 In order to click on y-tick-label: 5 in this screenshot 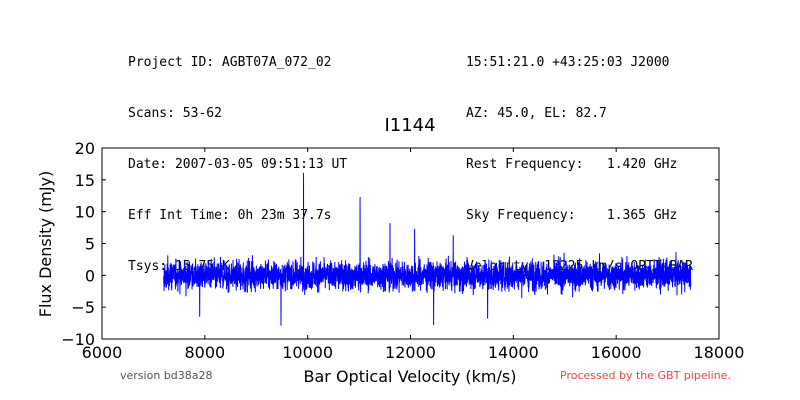, I will do `click(90, 244)`.